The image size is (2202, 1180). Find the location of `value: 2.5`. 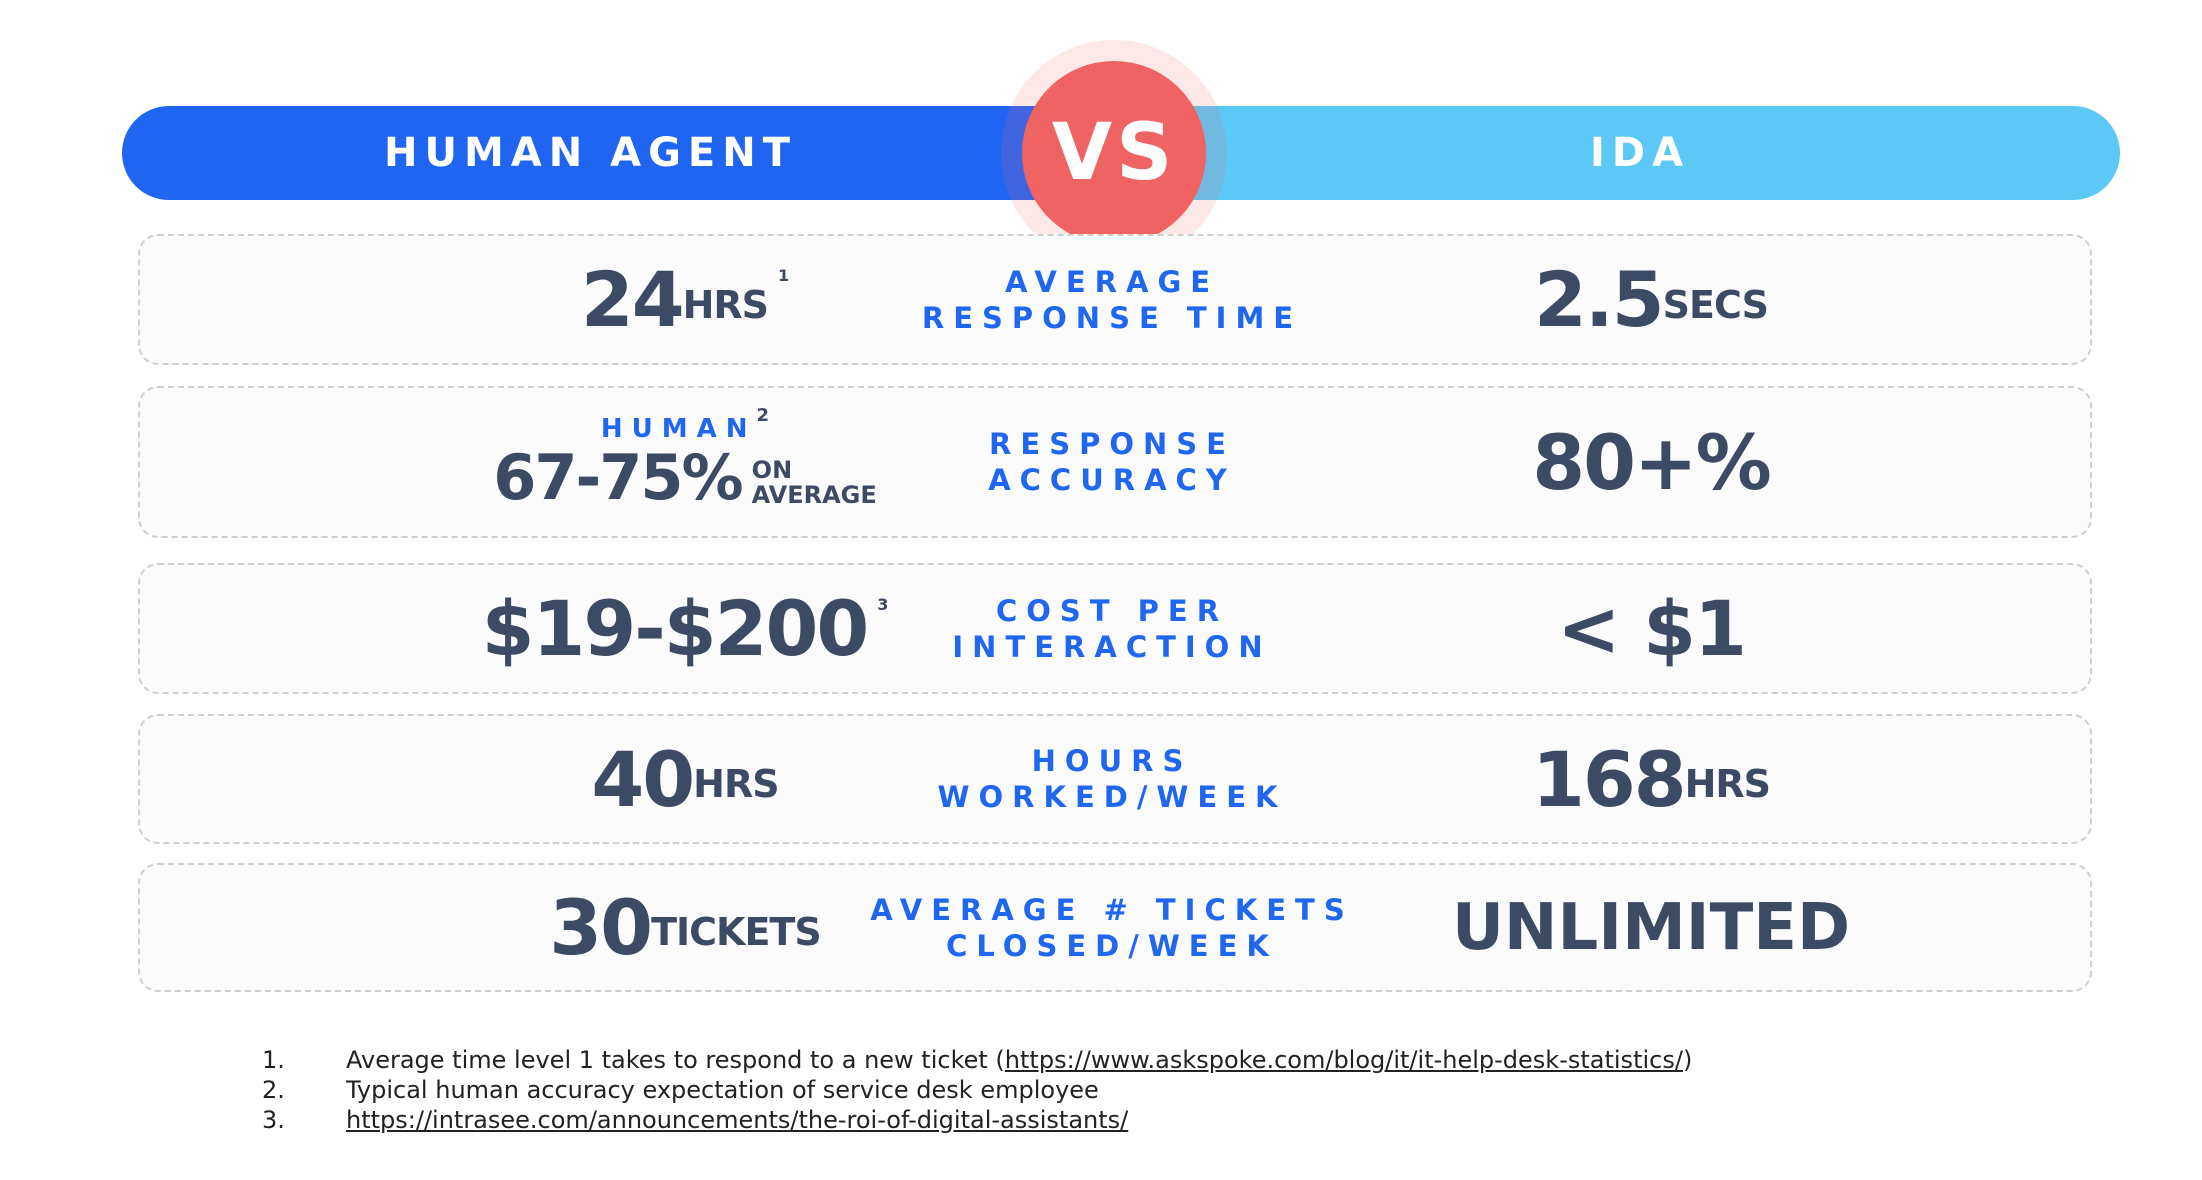

value: 2.5 is located at coordinates (1599, 299).